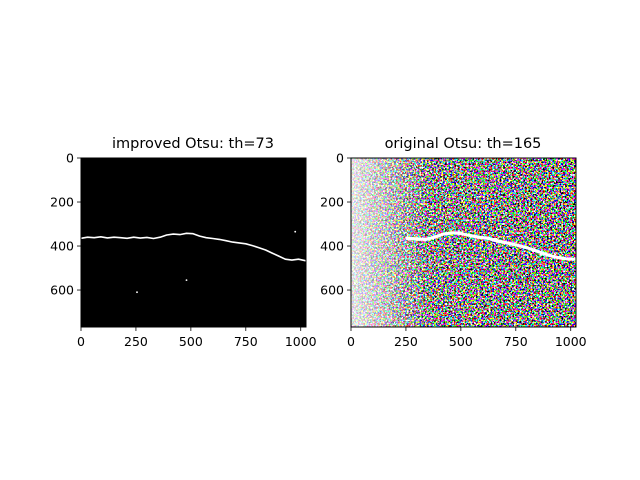 The width and height of the screenshot is (640, 480). Describe the element at coordinates (70, 158) in the screenshot. I see `y-tick-label-improved: 0` at that location.